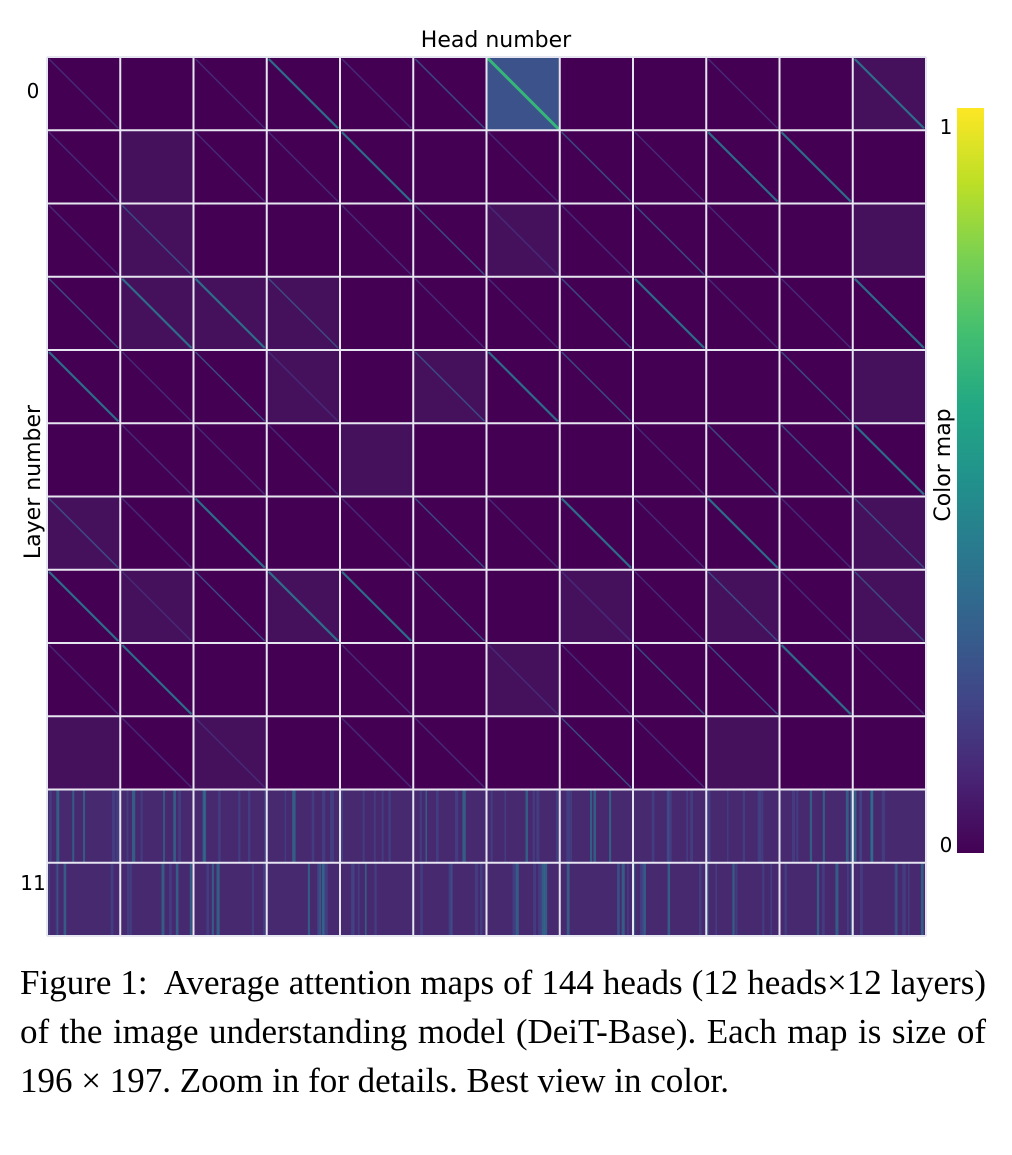 The image size is (1012, 1155). I want to click on colorbar-min-label: 0, so click(946, 845).